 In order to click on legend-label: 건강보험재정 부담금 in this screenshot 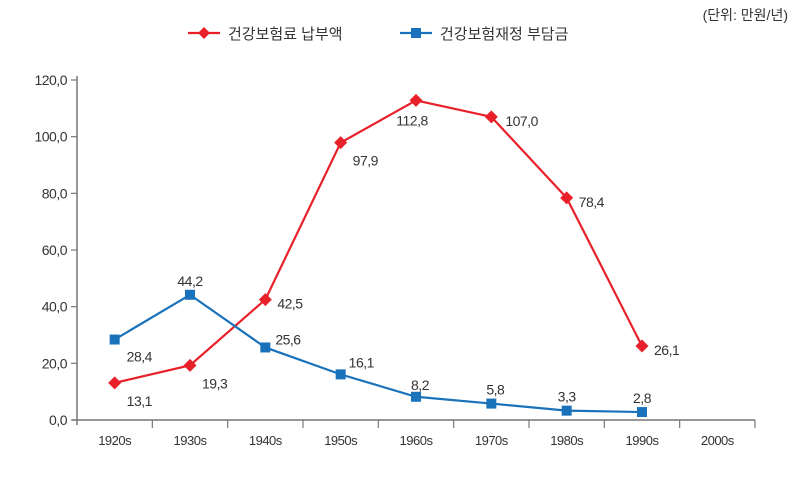, I will do `click(504, 34)`.